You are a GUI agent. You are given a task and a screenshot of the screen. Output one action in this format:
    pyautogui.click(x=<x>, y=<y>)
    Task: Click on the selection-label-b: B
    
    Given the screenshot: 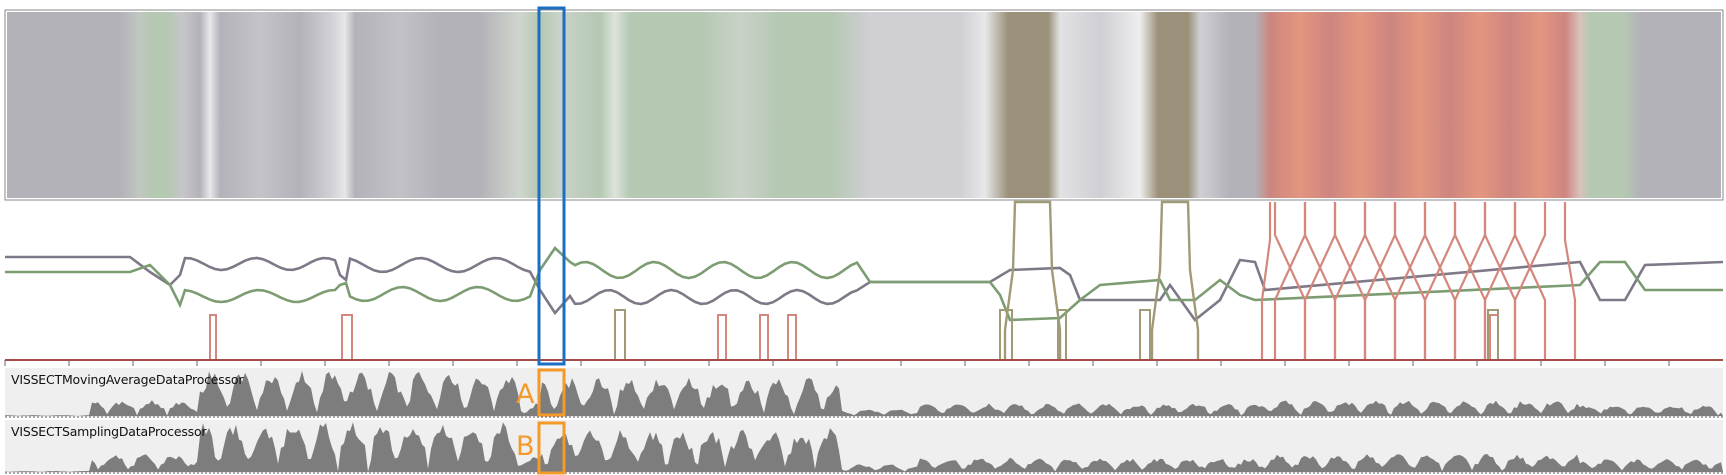 What is the action you would take?
    pyautogui.click(x=525, y=446)
    